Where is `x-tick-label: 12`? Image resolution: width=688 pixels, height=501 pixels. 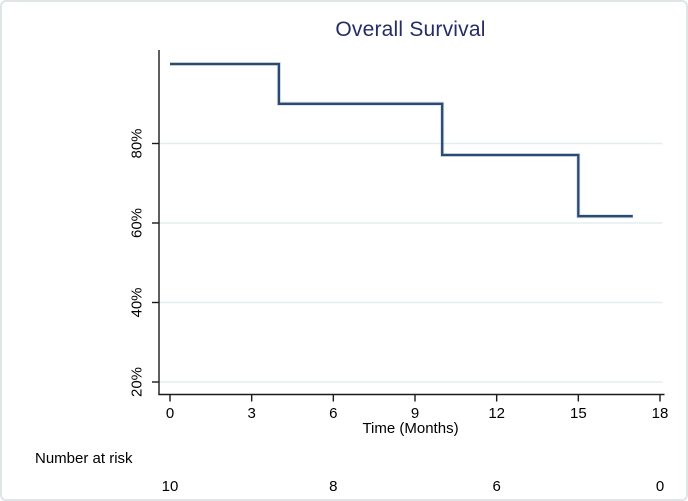 x-tick-label: 12 is located at coordinates (496, 413).